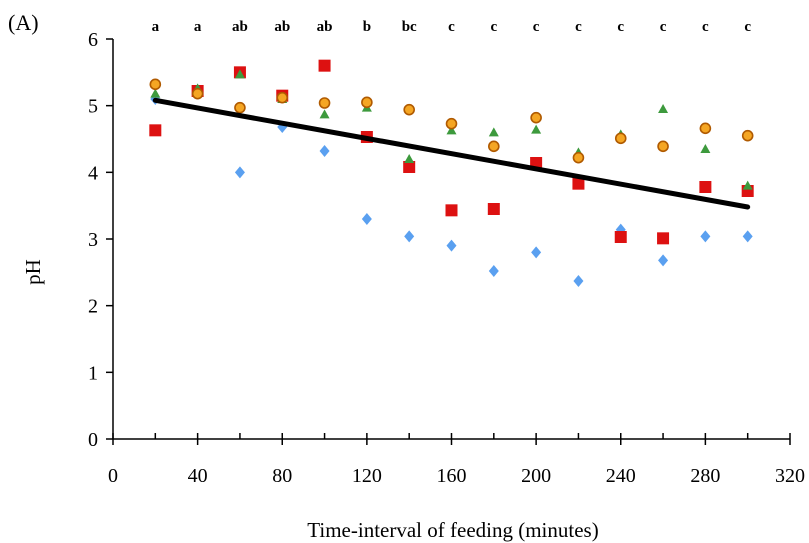 The image size is (809, 543). I want to click on significance-letter: bc, so click(409, 27).